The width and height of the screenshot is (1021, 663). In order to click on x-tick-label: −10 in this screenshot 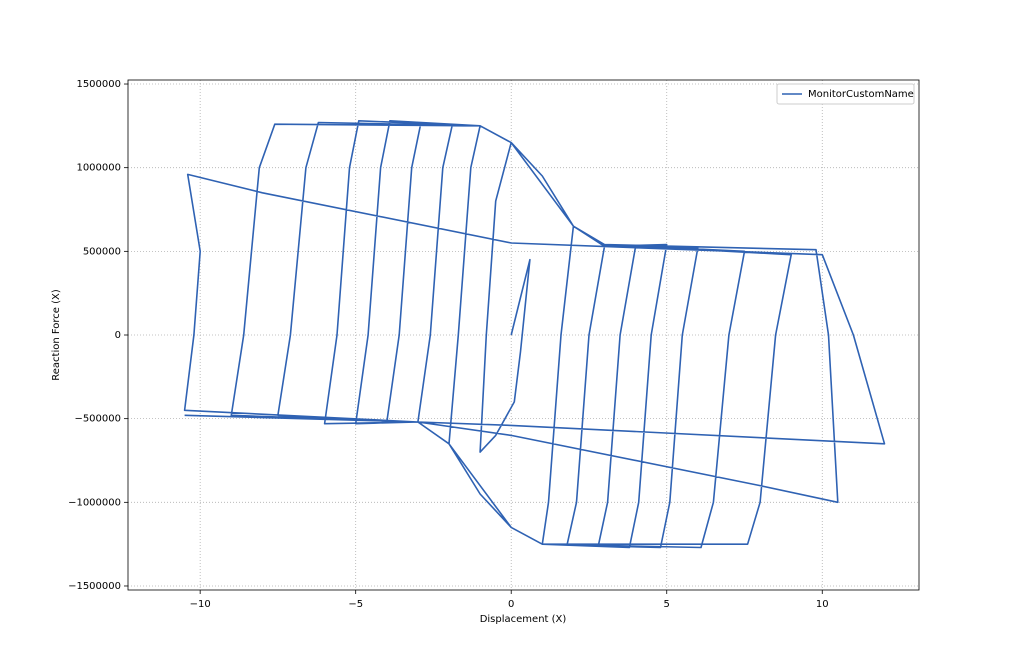, I will do `click(200, 604)`.